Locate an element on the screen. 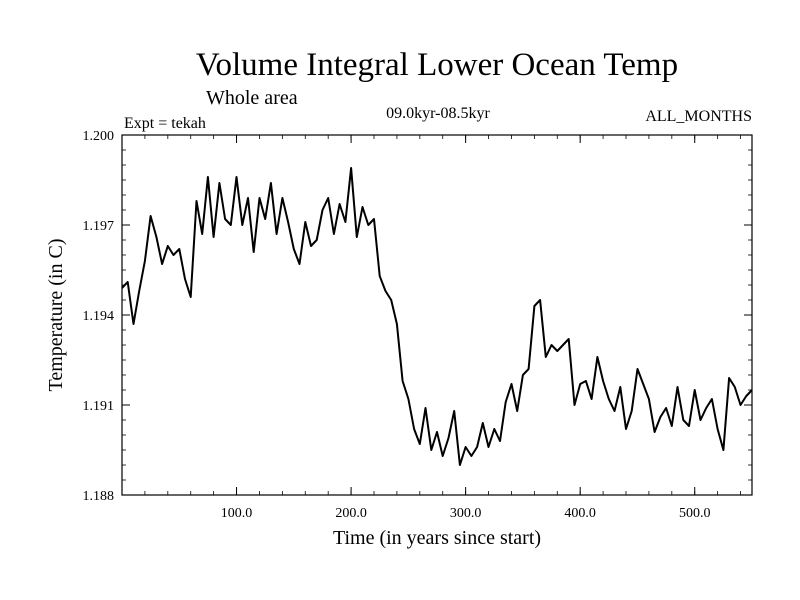  chart-title: Volume Integral Lower Ocean Temp is located at coordinates (437, 65).